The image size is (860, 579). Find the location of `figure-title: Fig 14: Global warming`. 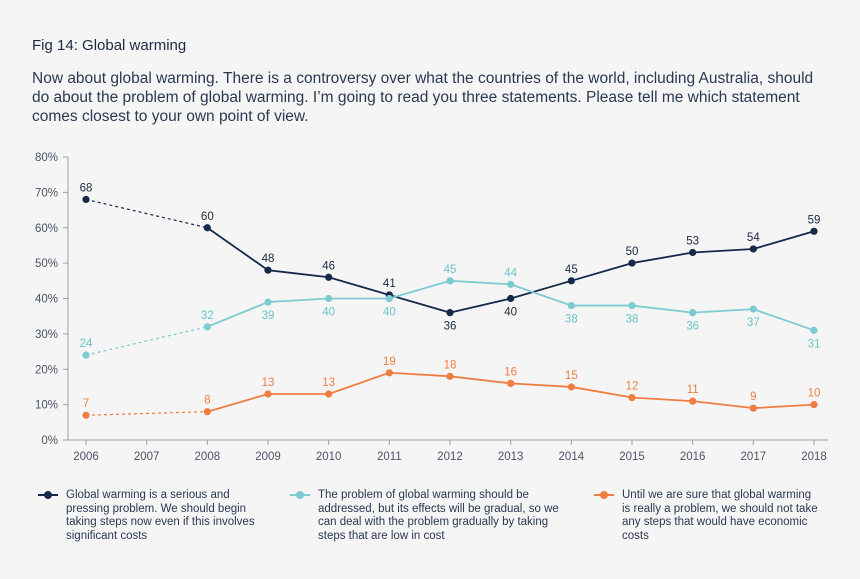

figure-title: Fig 14: Global warming is located at coordinates (109, 45).